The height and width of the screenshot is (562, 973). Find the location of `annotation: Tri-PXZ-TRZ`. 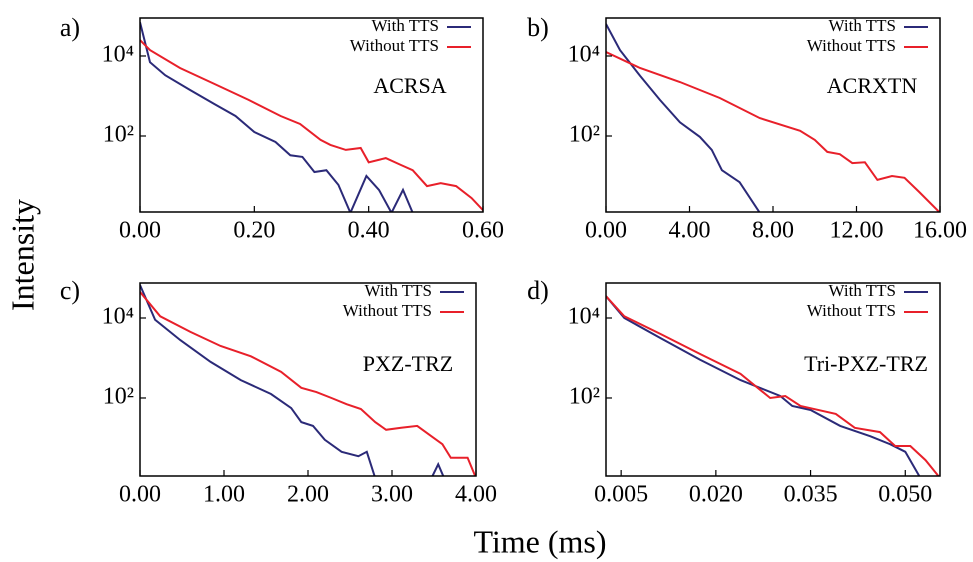

annotation: Tri-PXZ-TRZ is located at coordinates (866, 363).